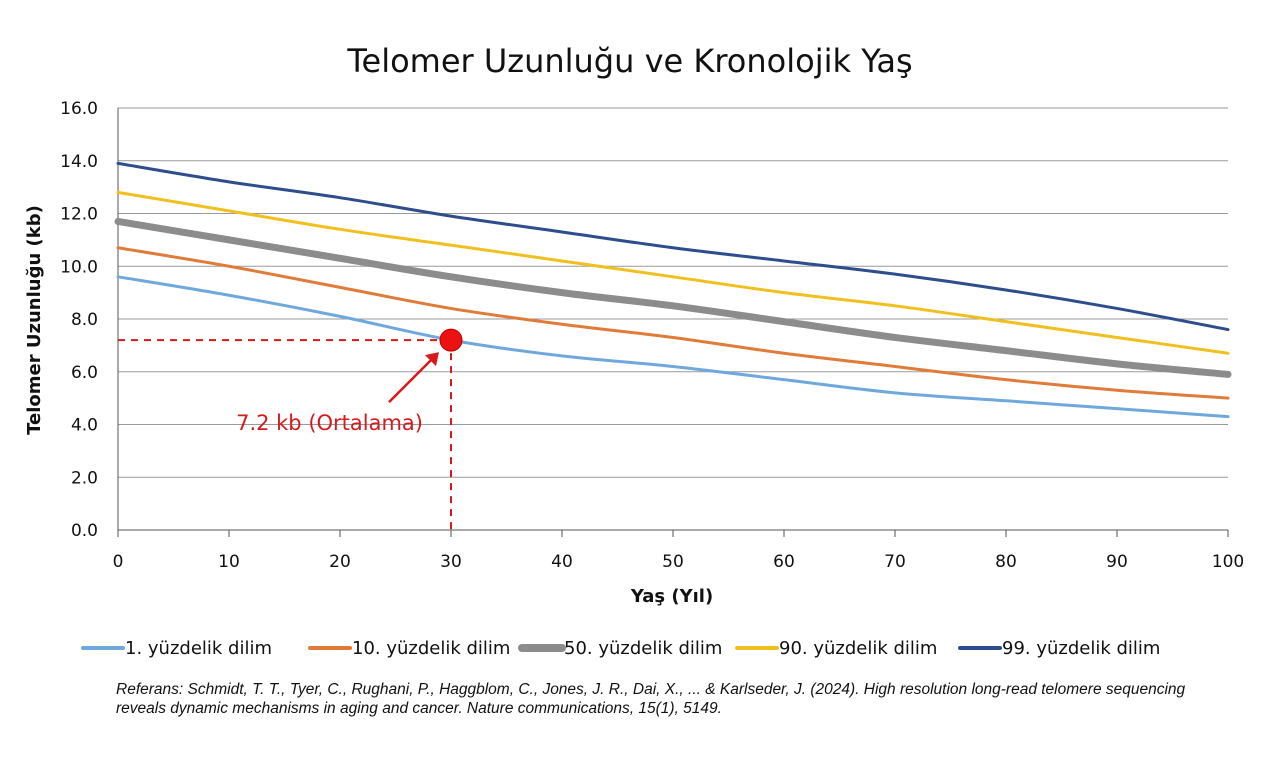  Describe the element at coordinates (84, 531) in the screenshot. I see `y-tick-label: 0.0` at that location.